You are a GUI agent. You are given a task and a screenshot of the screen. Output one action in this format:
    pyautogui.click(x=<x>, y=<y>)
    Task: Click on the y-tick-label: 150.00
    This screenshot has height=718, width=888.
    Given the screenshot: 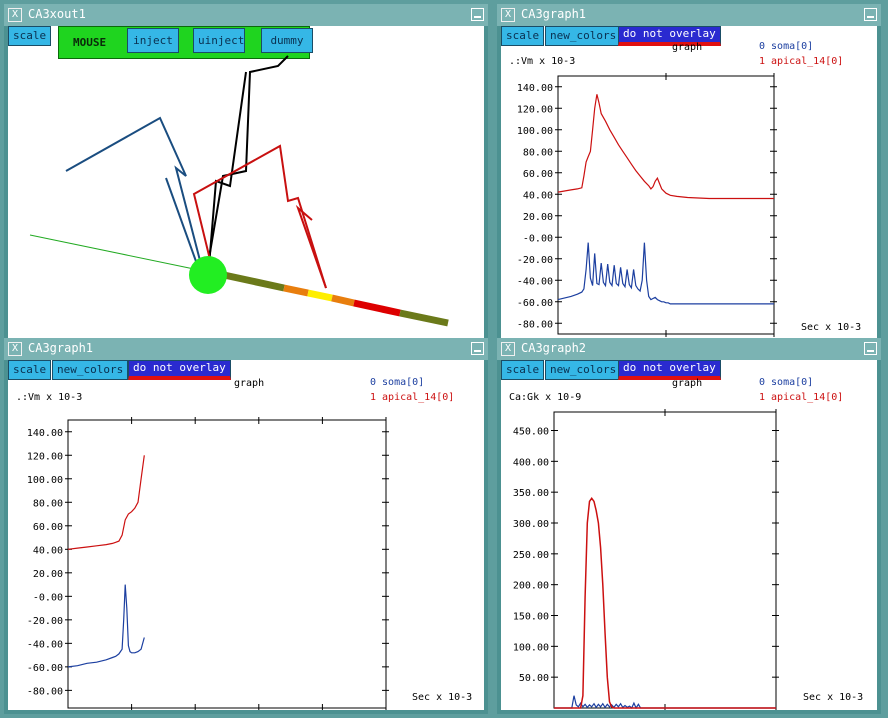 What is the action you would take?
    pyautogui.click(x=531, y=617)
    